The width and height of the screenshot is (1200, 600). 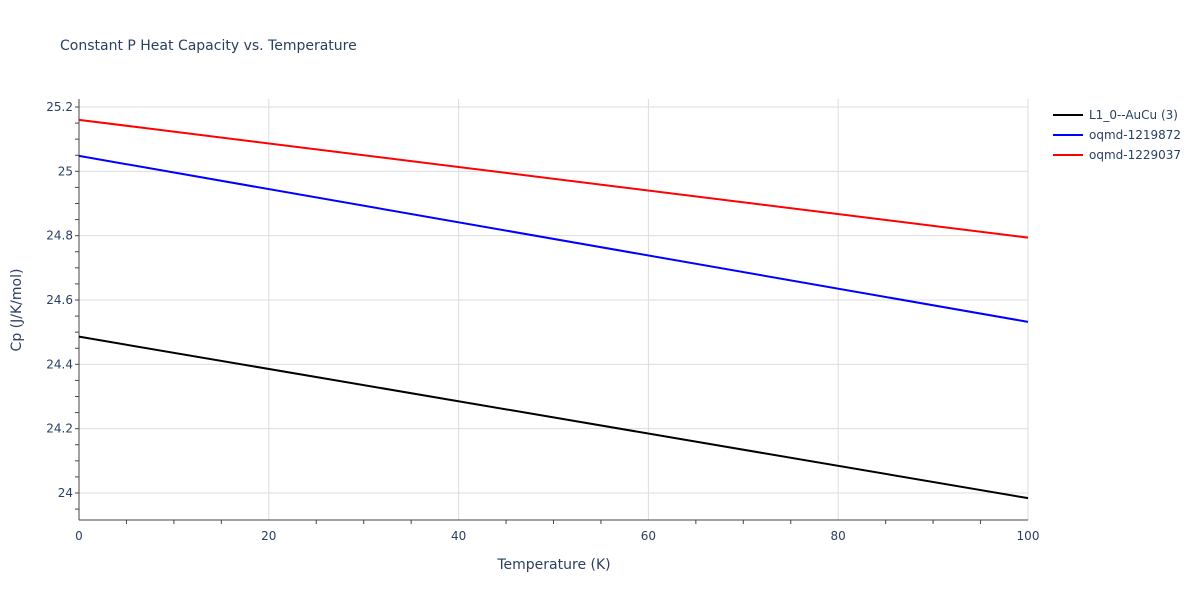 What do you see at coordinates (79, 536) in the screenshot?
I see `x-tick-label: 0` at bounding box center [79, 536].